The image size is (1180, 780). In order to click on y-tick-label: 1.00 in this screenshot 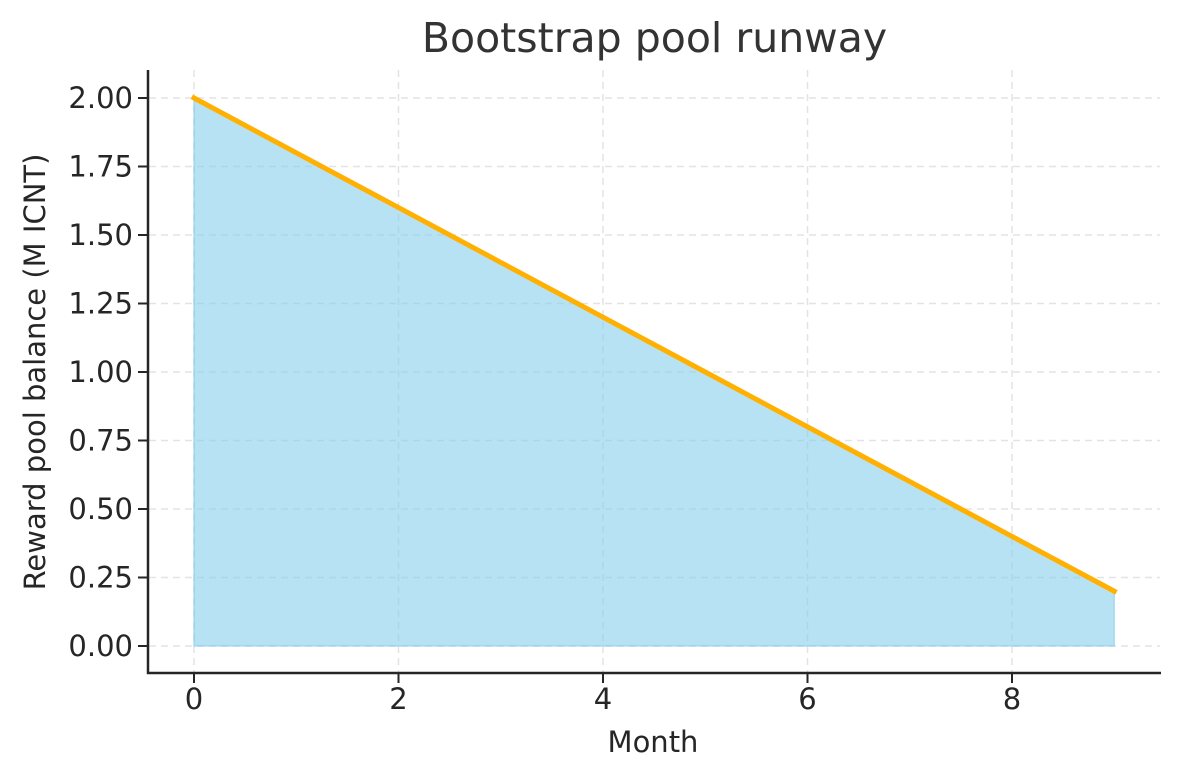, I will do `click(100, 372)`.